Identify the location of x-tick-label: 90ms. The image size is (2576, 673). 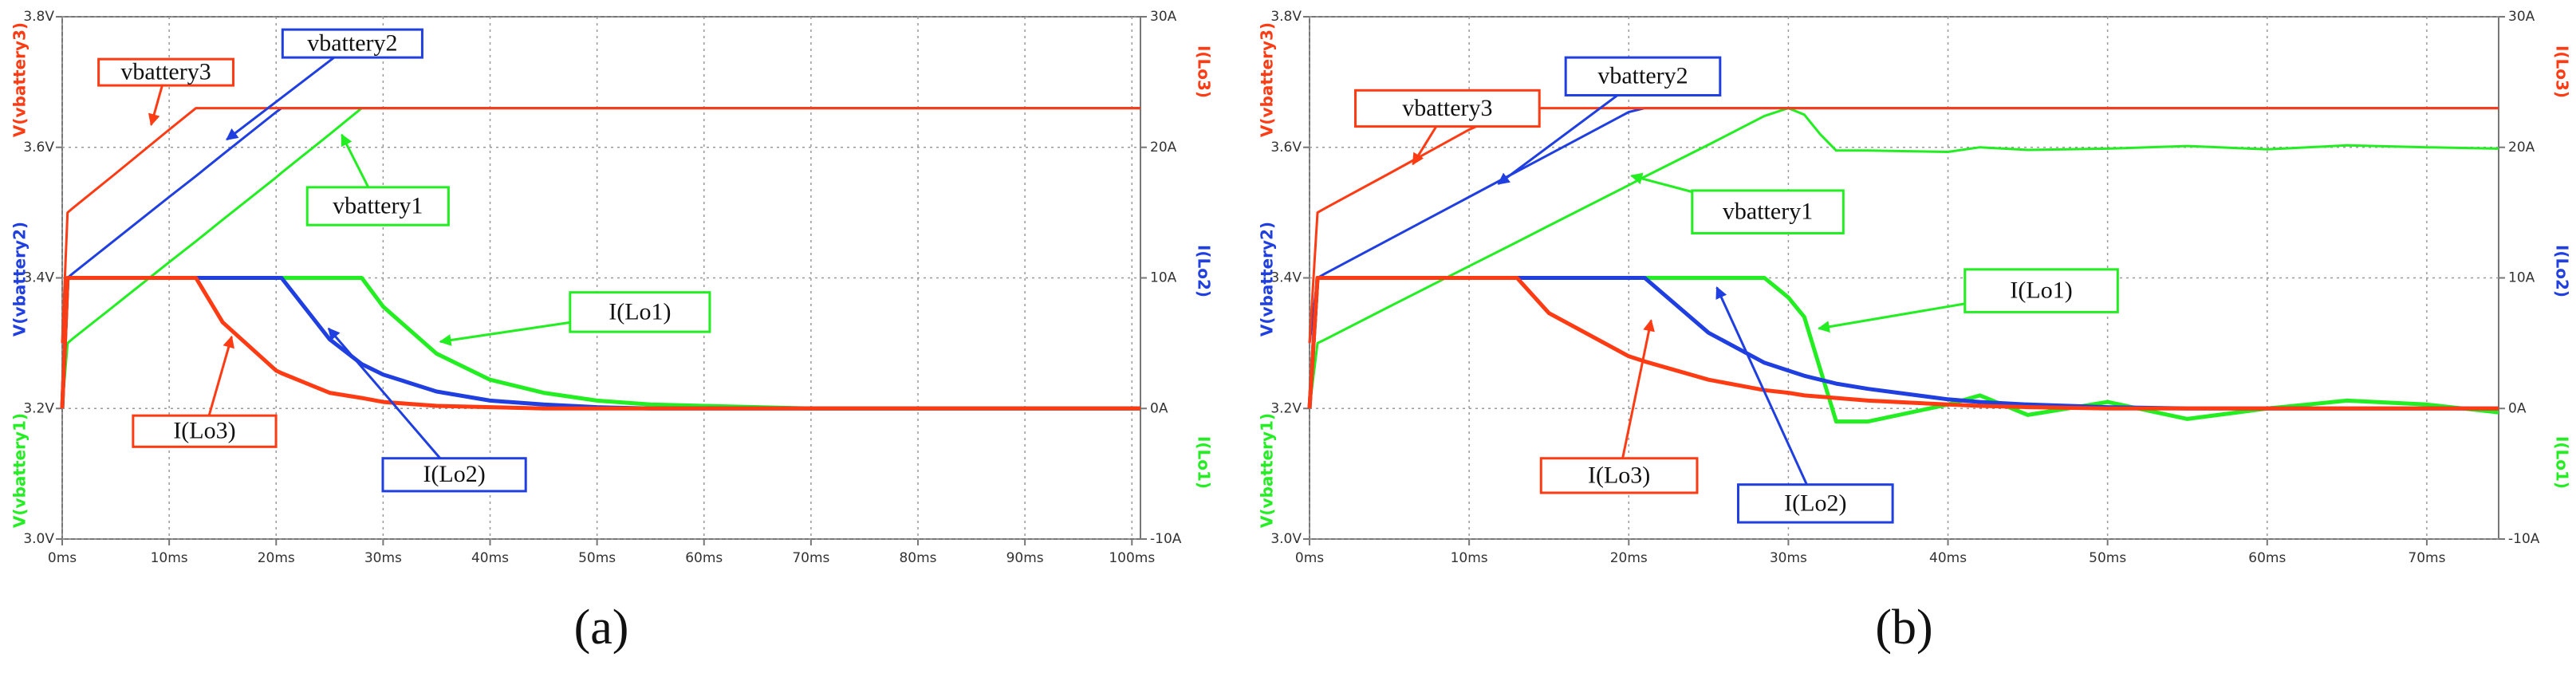
(1025, 558).